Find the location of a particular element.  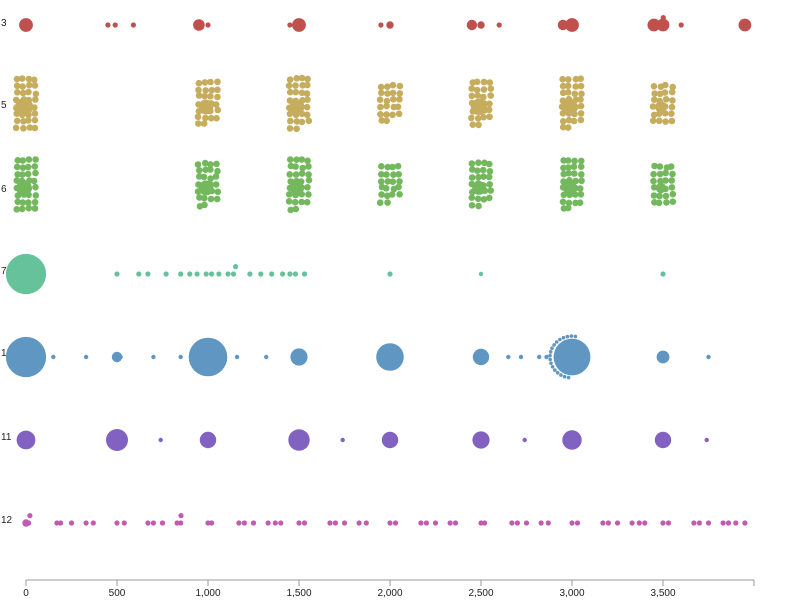

series-row-12: 12 is located at coordinates (374, 520).